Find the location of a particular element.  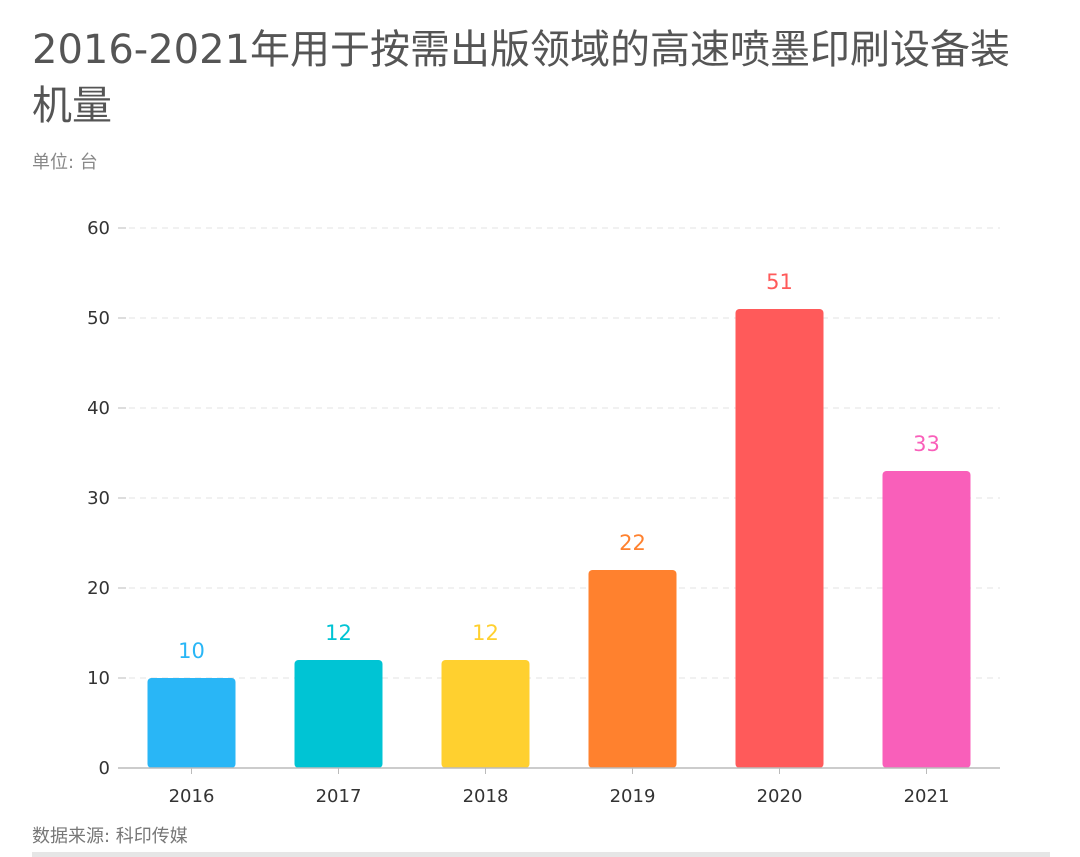

x-tick-label: 2021 is located at coordinates (927, 796).